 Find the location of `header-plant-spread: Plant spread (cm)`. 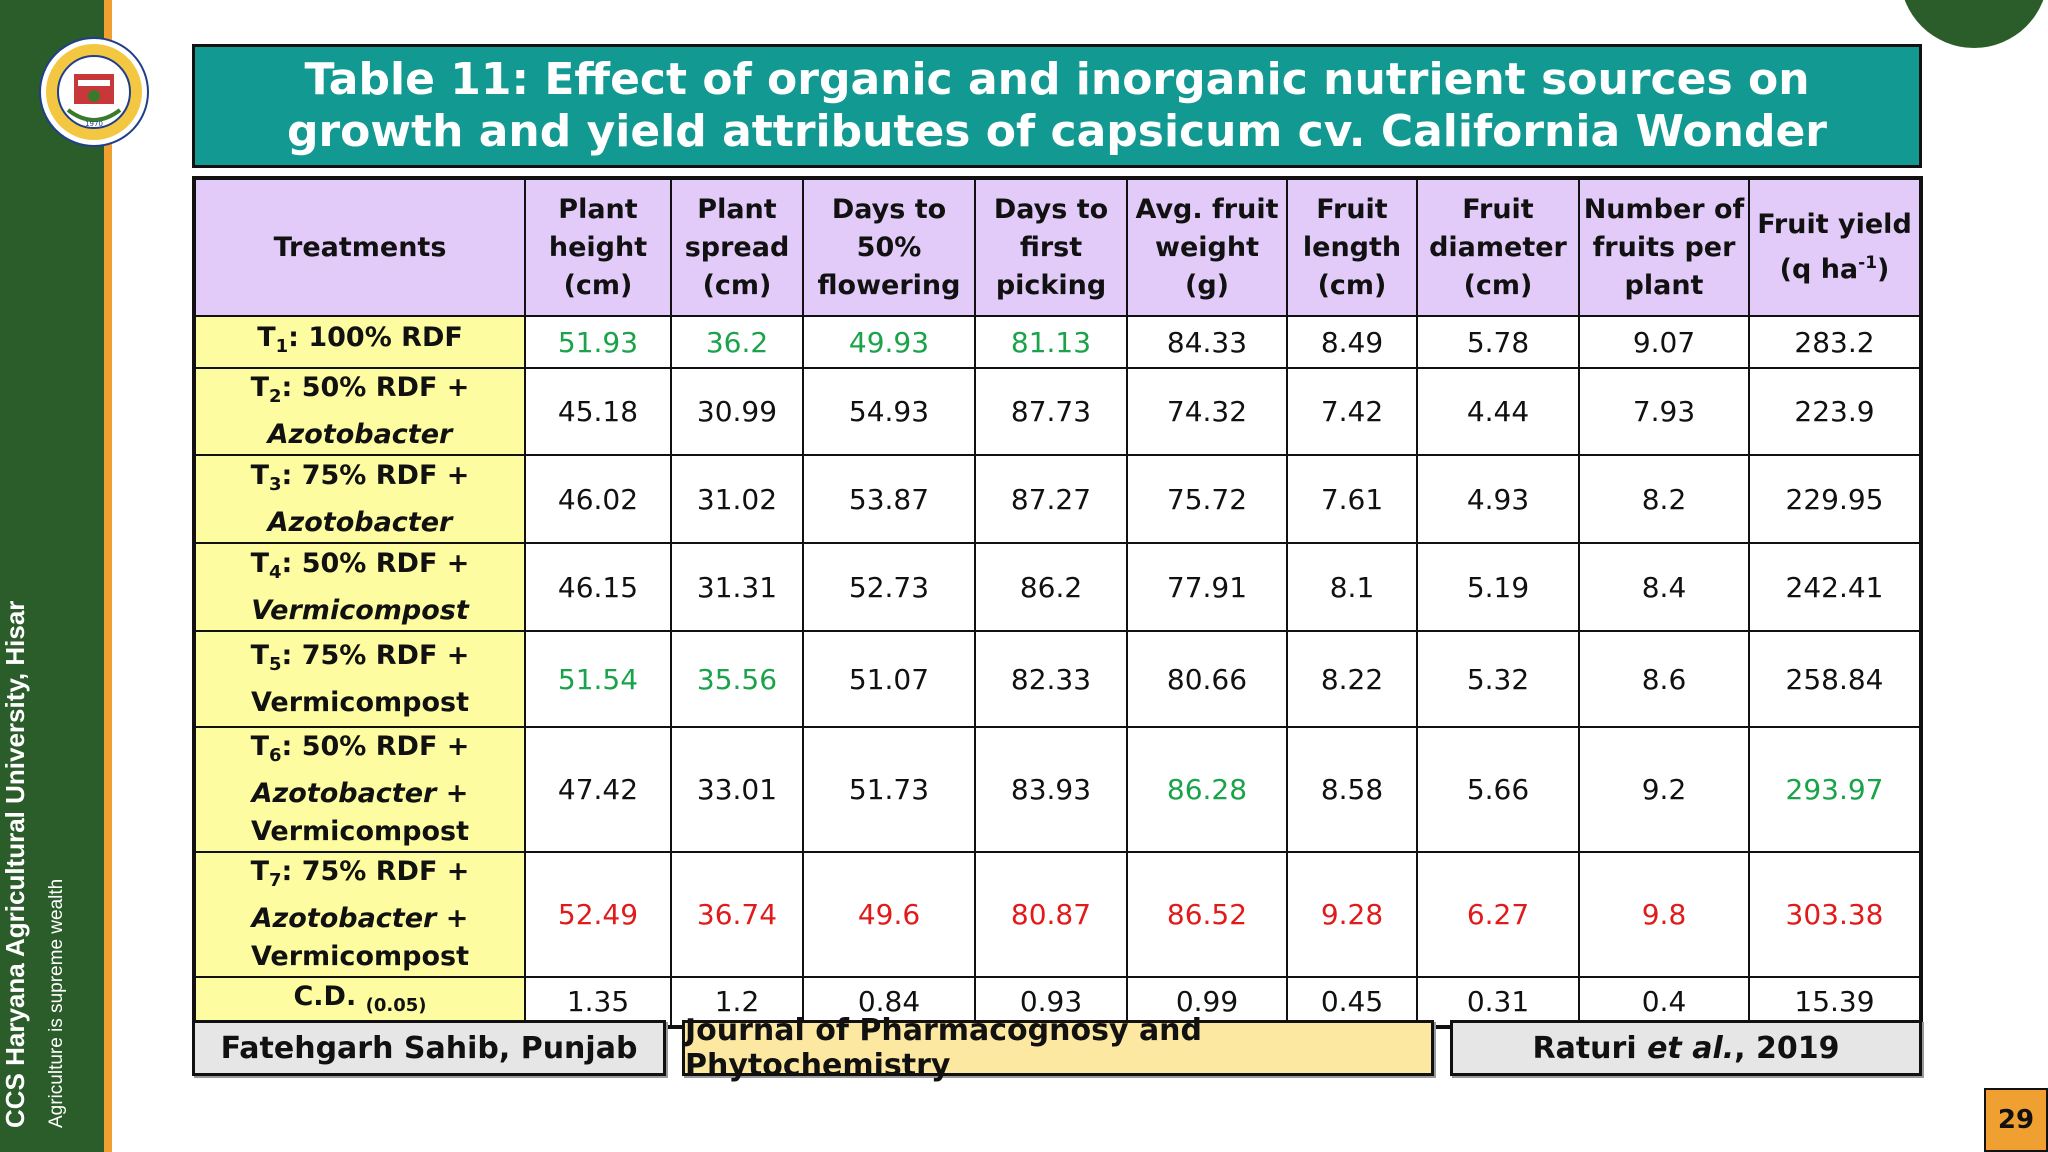

header-plant-spread: Plant spread (cm) is located at coordinates (737, 247).